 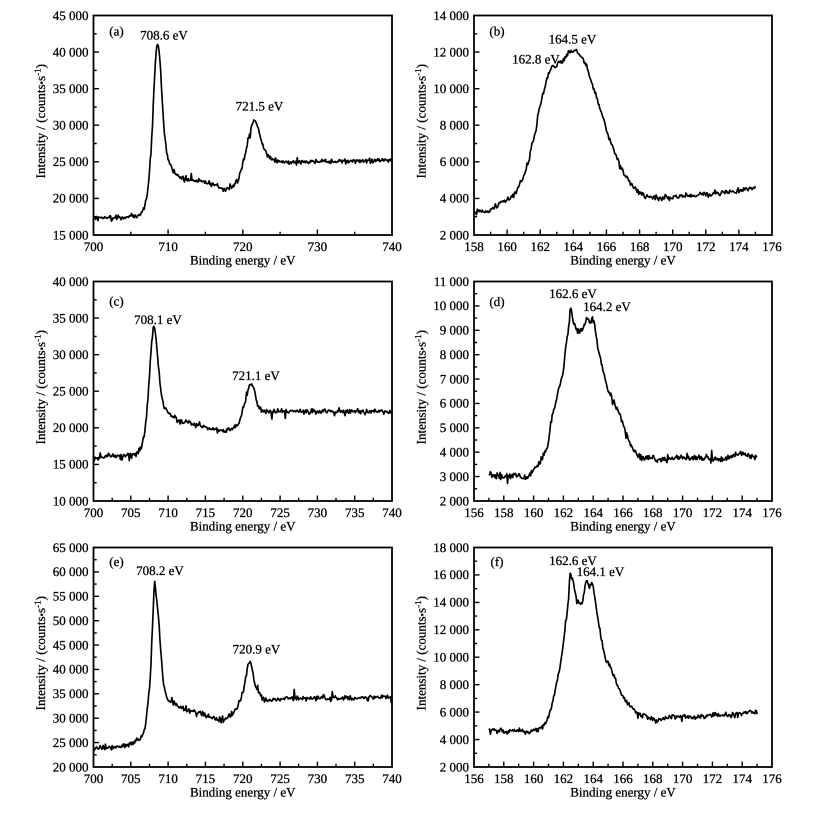 I want to click on svg-text: 5 000, so click(x=454, y=427).